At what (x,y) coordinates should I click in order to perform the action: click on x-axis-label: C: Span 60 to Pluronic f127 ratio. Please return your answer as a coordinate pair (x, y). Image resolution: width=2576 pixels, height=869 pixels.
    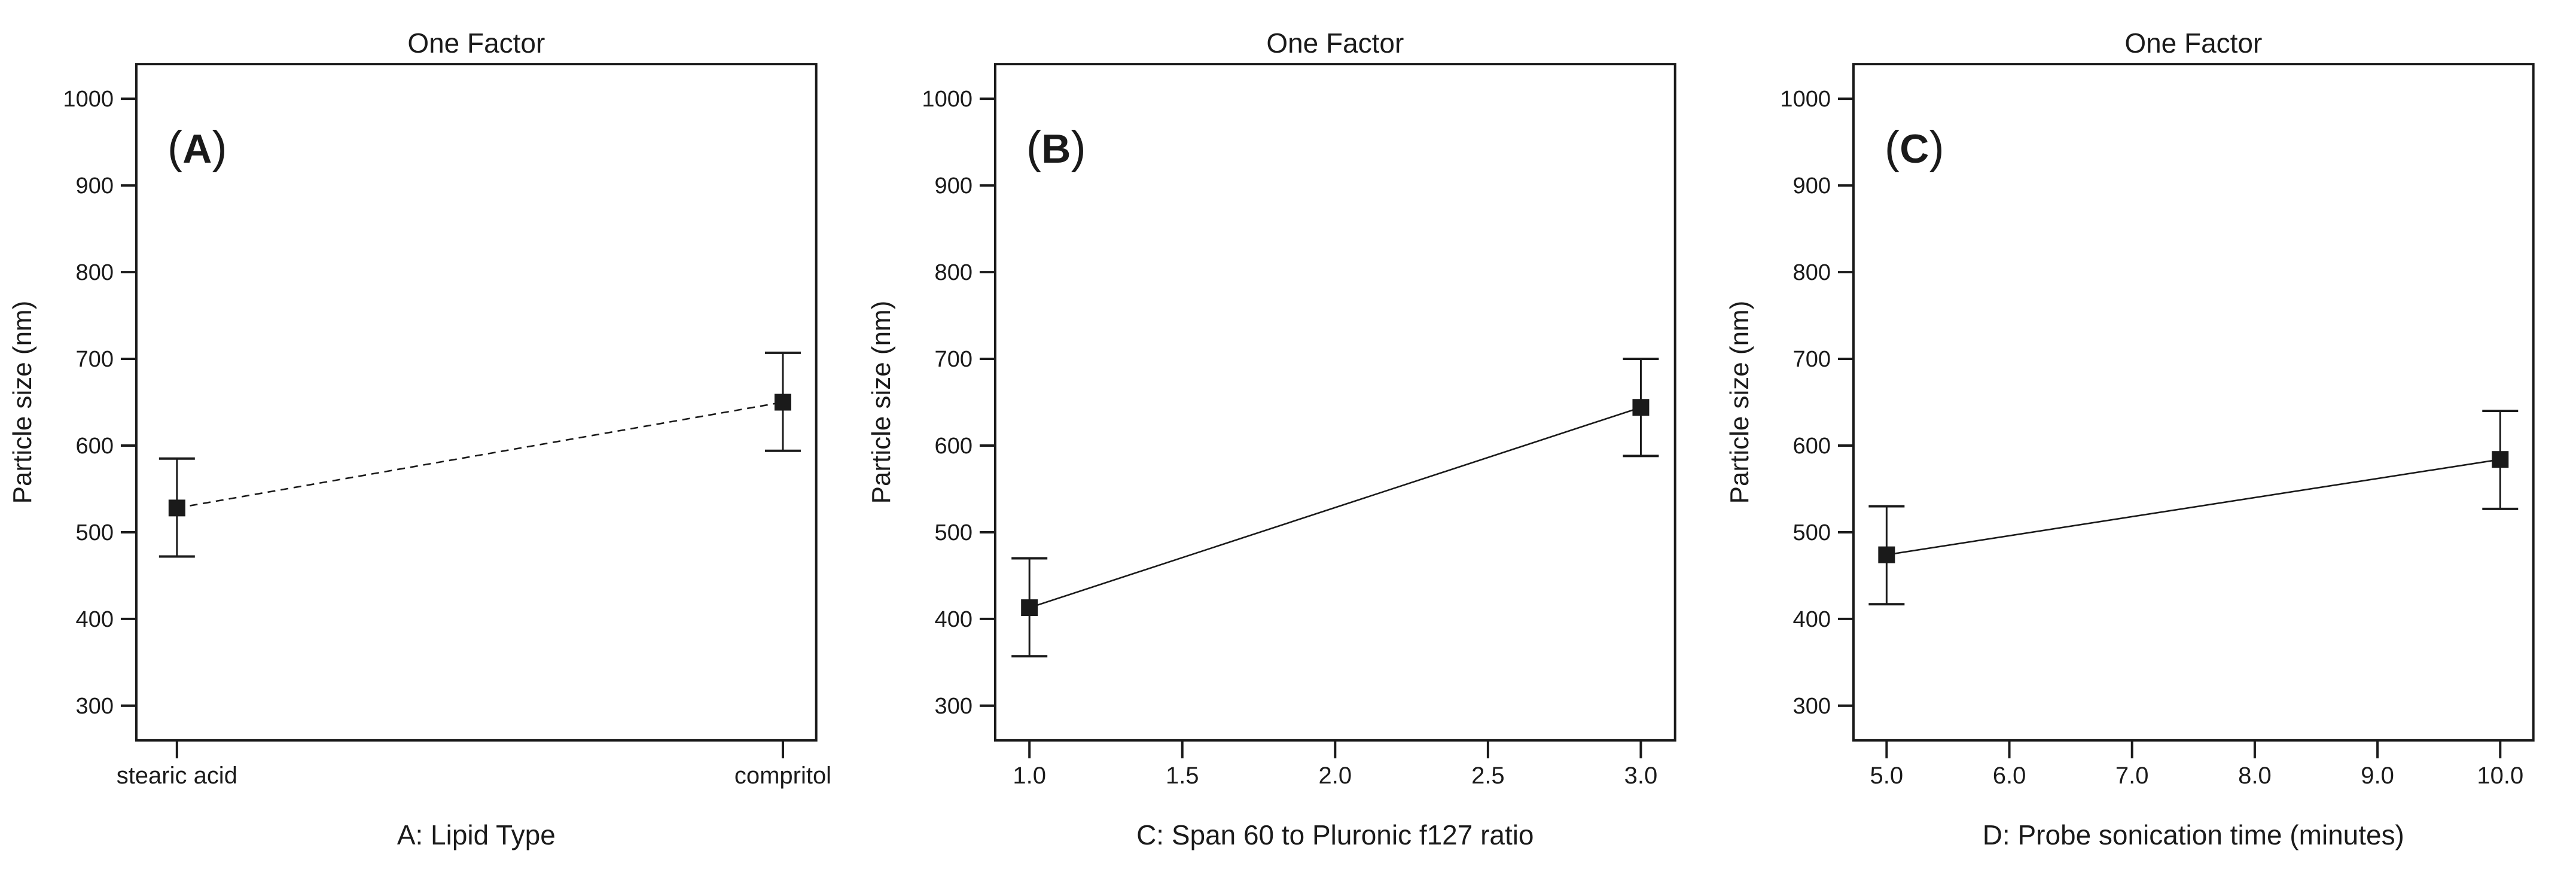
    Looking at the image, I should click on (1335, 834).